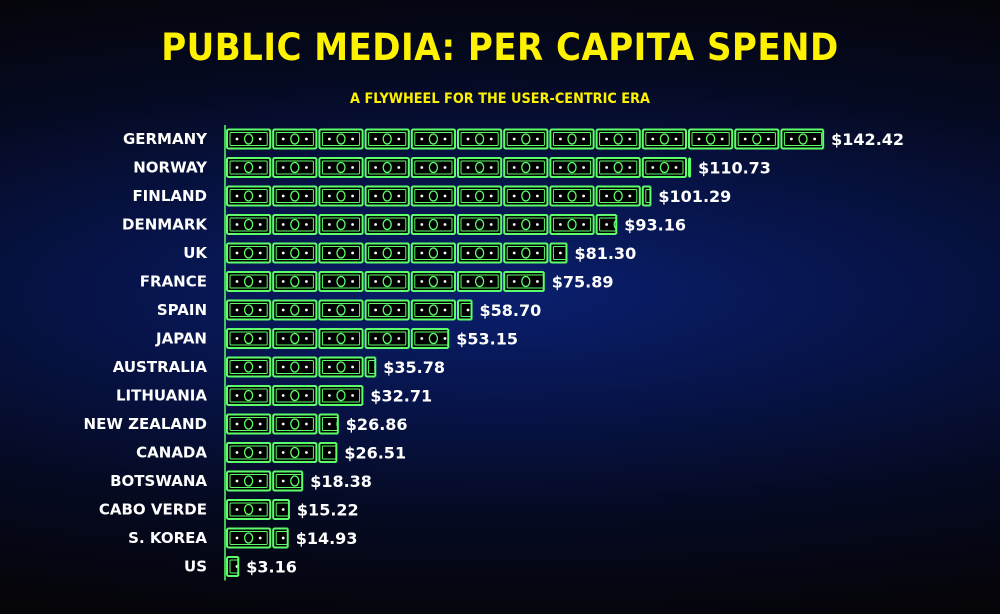 This screenshot has width=1000, height=614. What do you see at coordinates (401, 396) in the screenshot?
I see `value-label: $32.71` at bounding box center [401, 396].